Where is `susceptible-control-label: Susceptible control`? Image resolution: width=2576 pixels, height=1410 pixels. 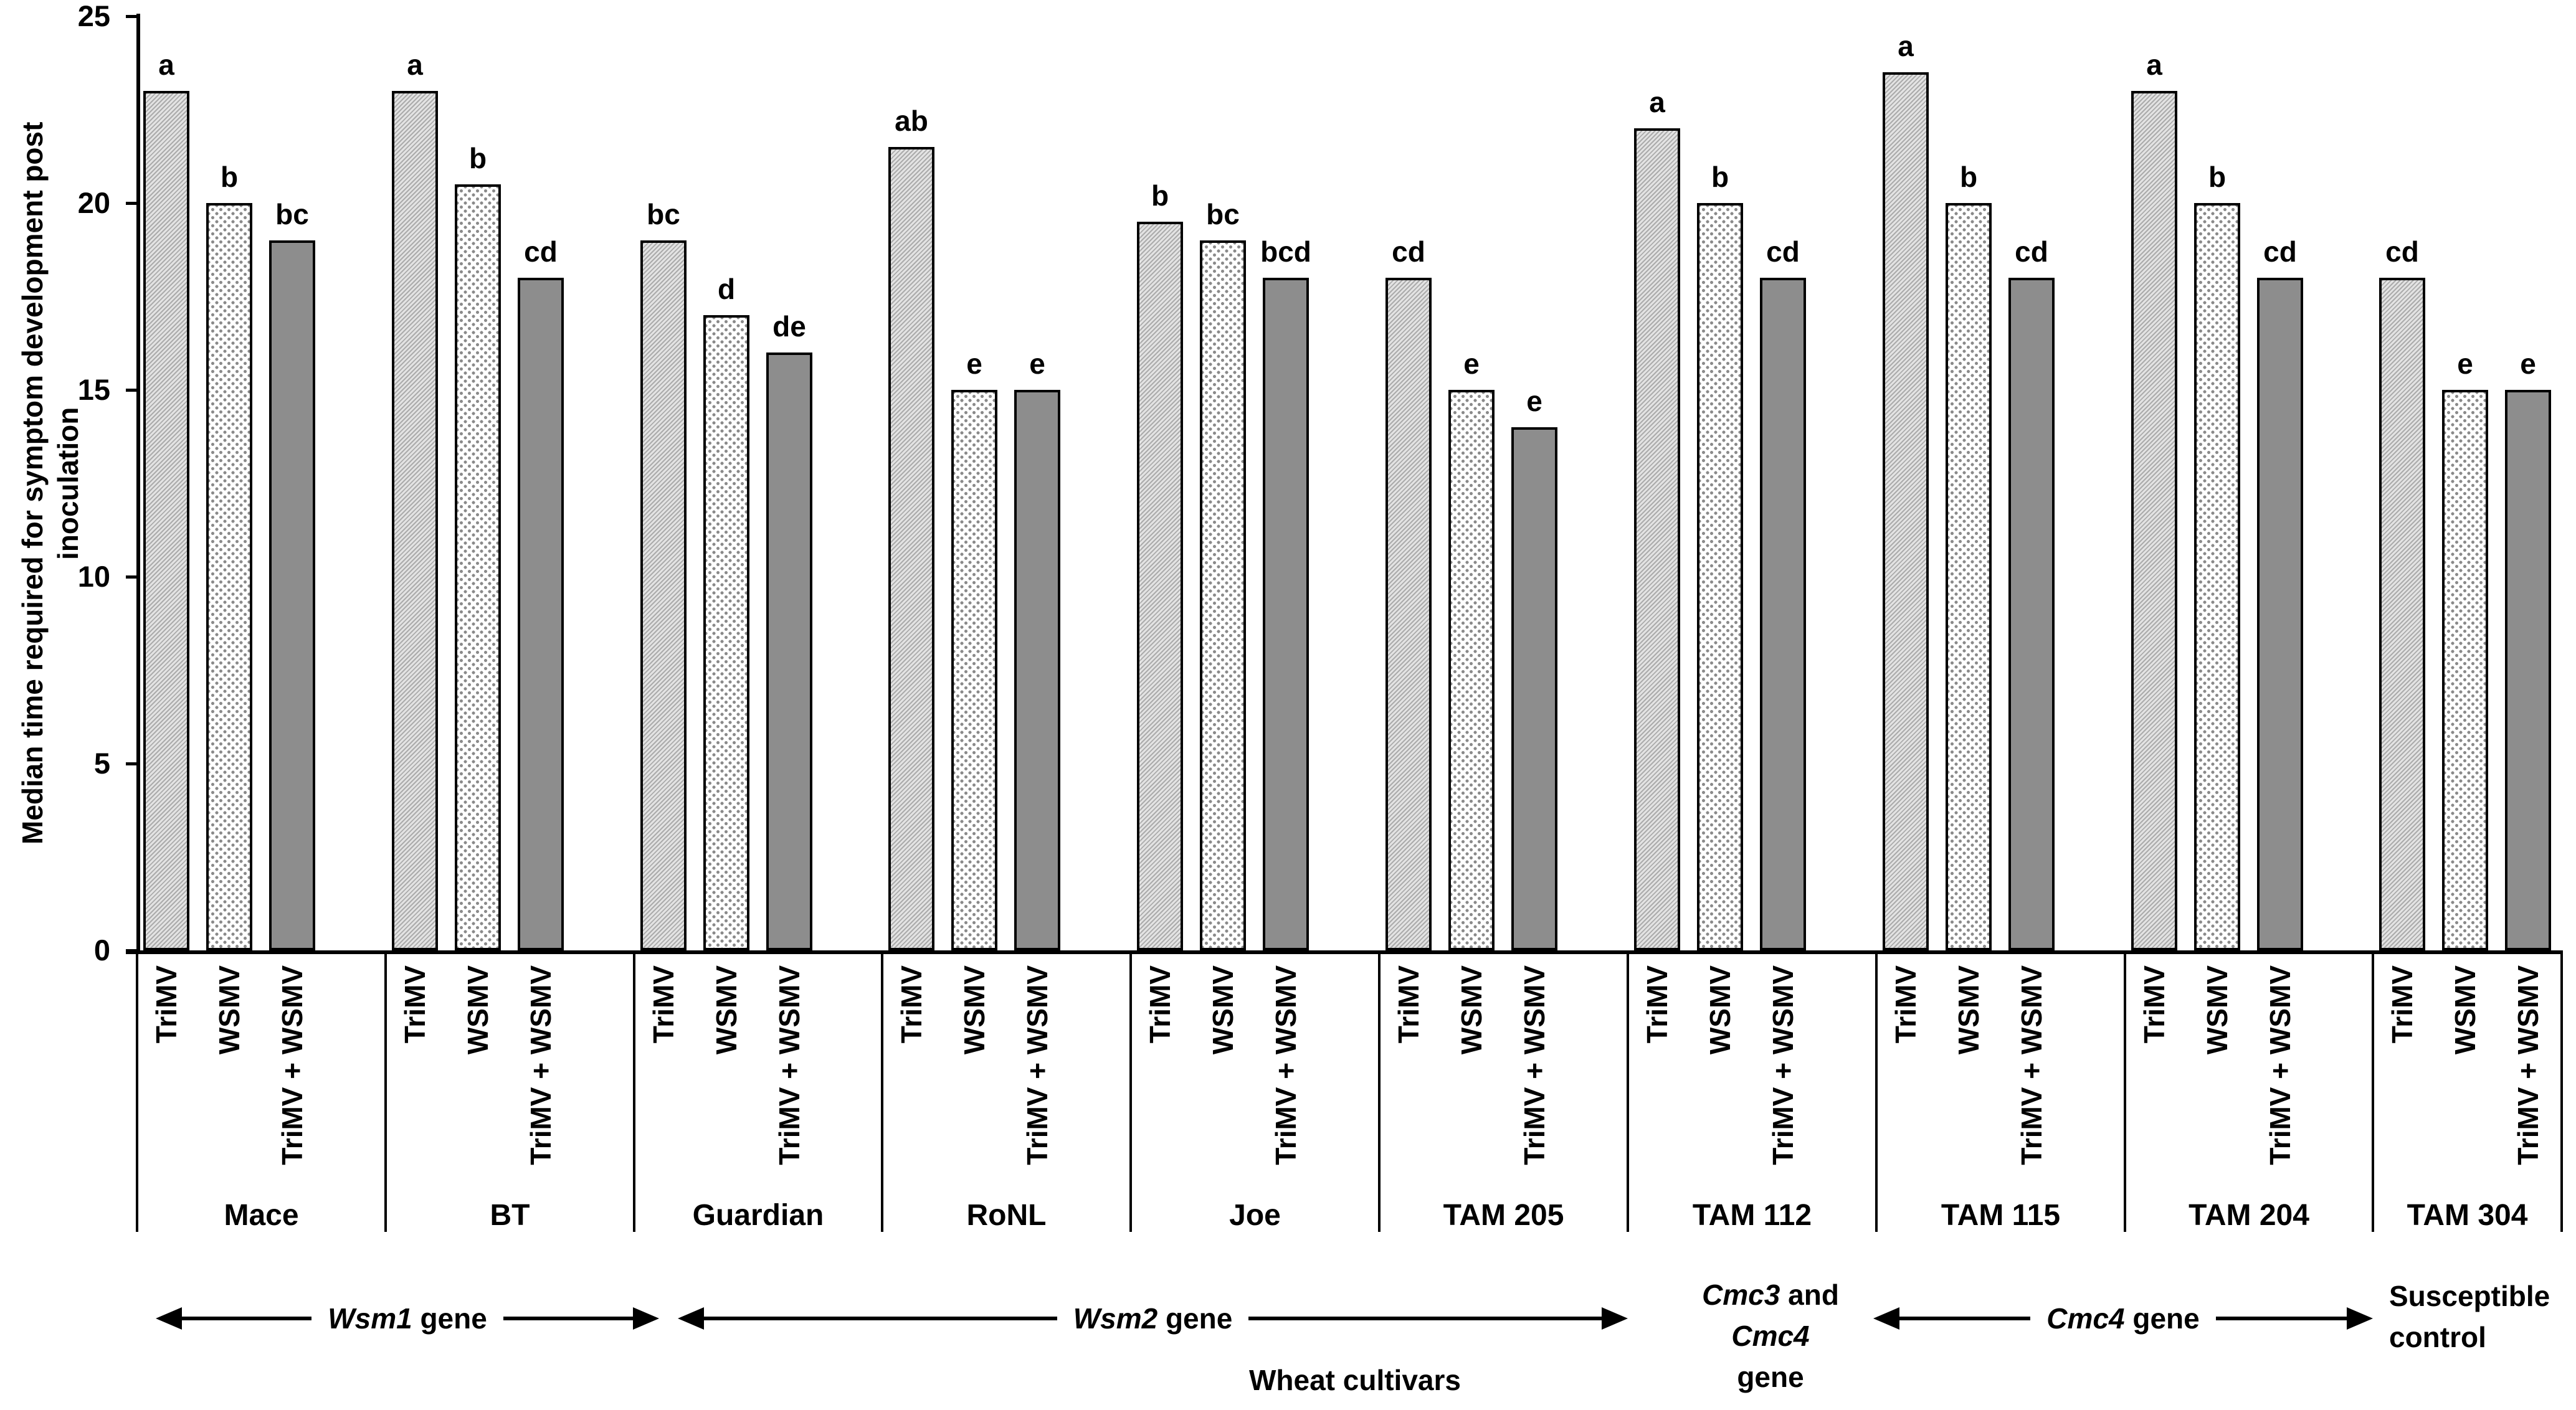
susceptible-control-label: Susceptible control is located at coordinates (2482, 1317).